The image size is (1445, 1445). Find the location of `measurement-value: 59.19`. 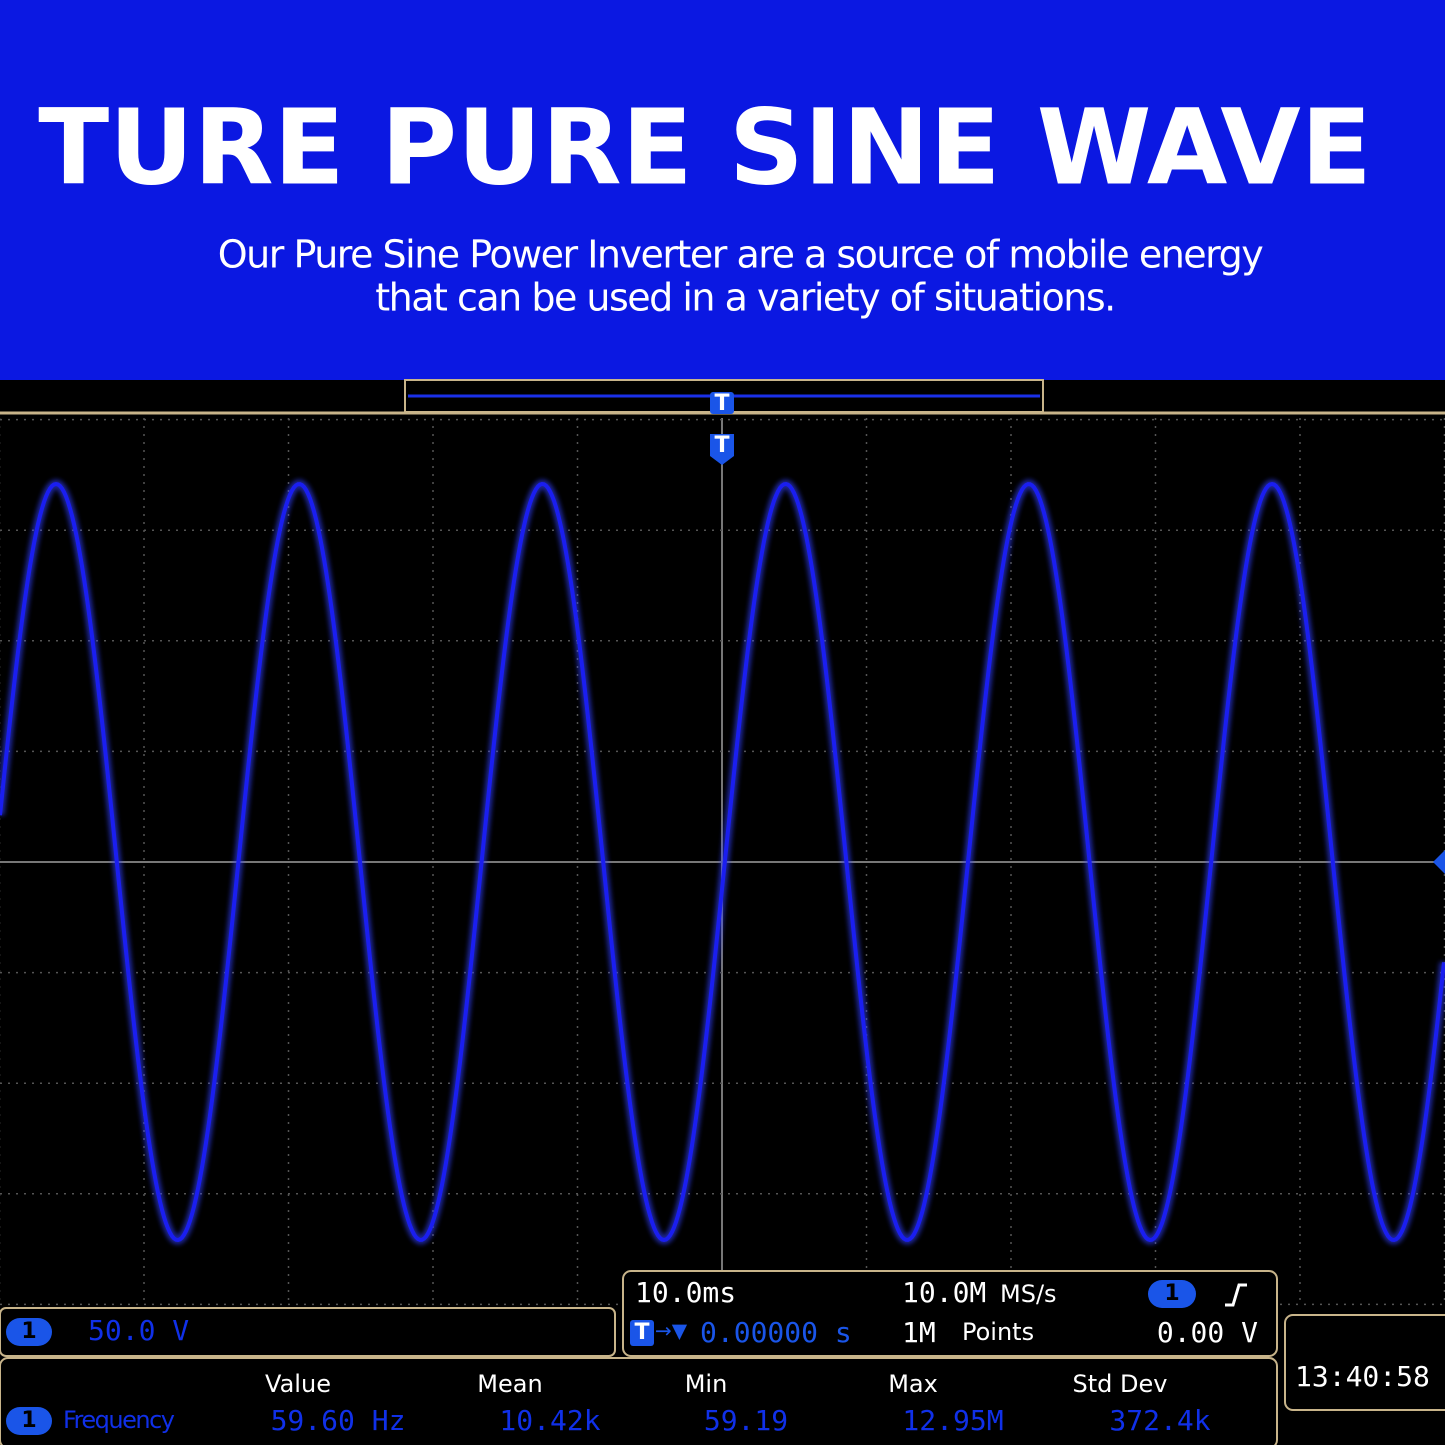

measurement-value: 59.19 is located at coordinates (746, 1420).